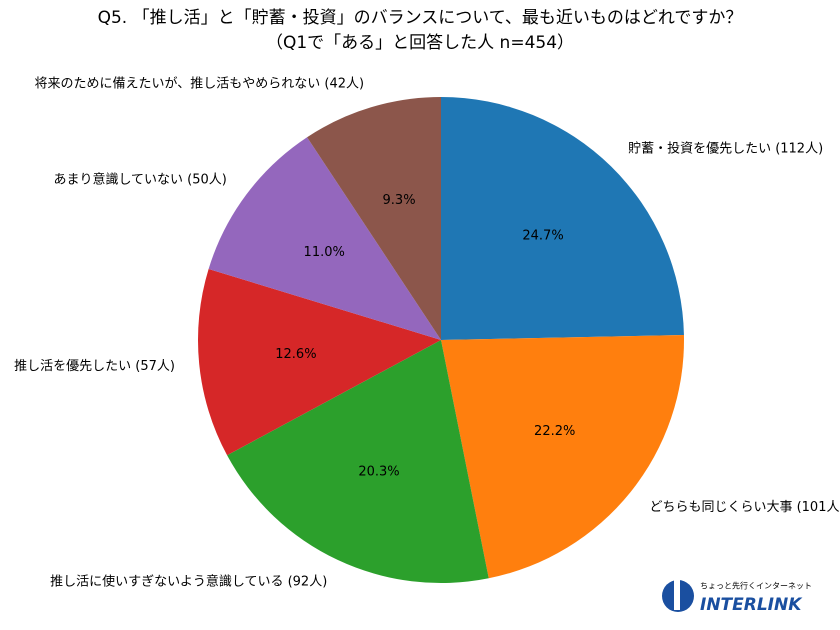 The height and width of the screenshot is (630, 840). Describe the element at coordinates (399, 200) in the screenshot. I see `value-label: 9.3%` at that location.